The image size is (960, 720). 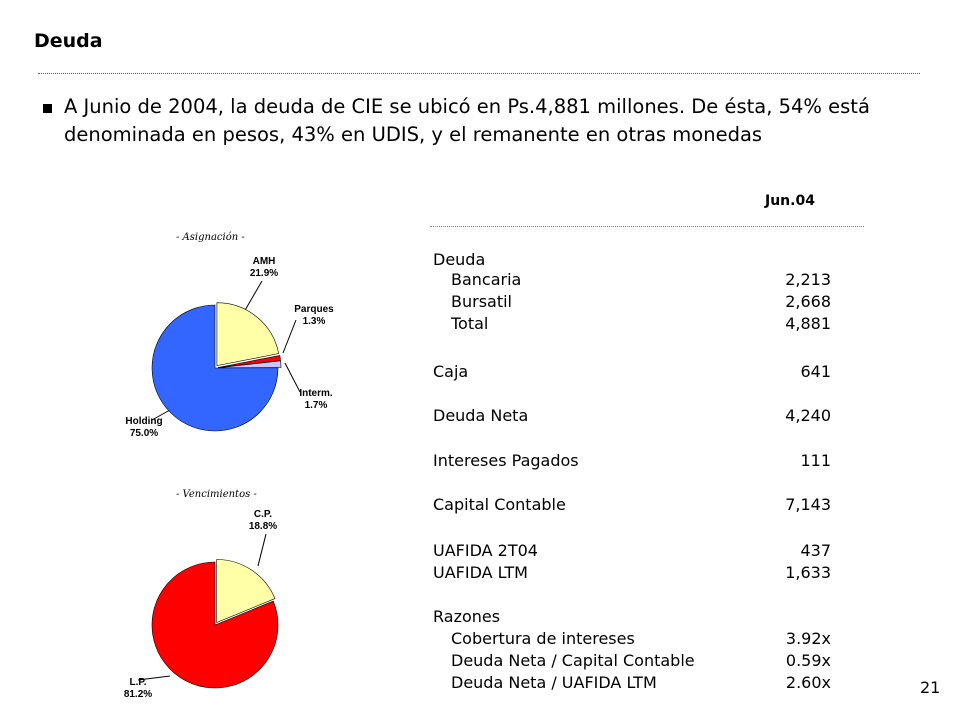 What do you see at coordinates (930, 687) in the screenshot?
I see `page-number: 21` at bounding box center [930, 687].